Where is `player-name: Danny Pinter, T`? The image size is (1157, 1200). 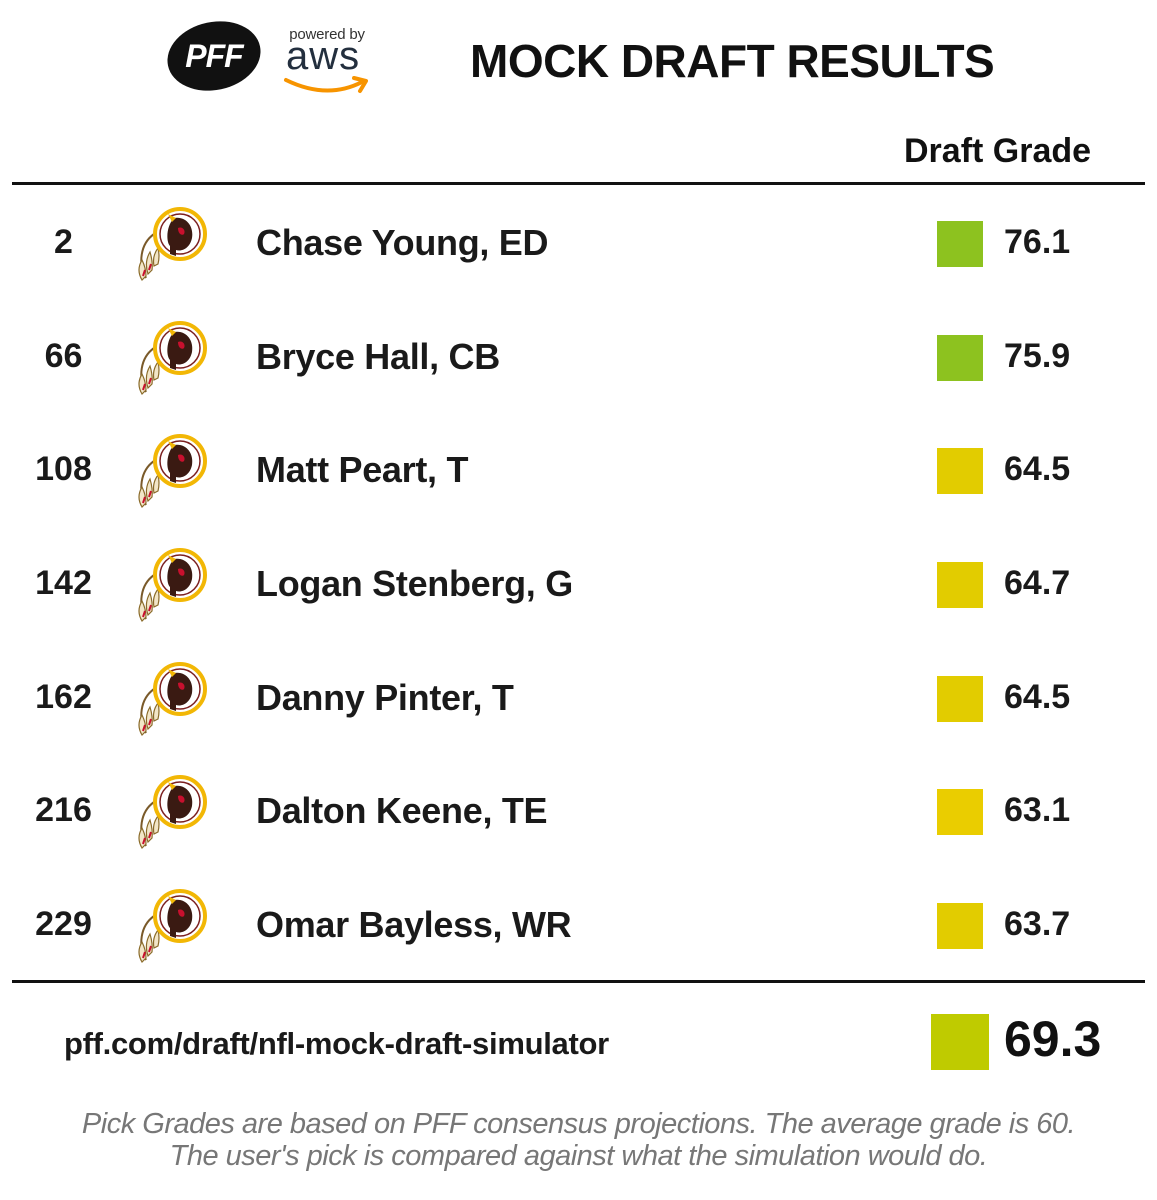
player-name: Danny Pinter, T is located at coordinates (385, 697).